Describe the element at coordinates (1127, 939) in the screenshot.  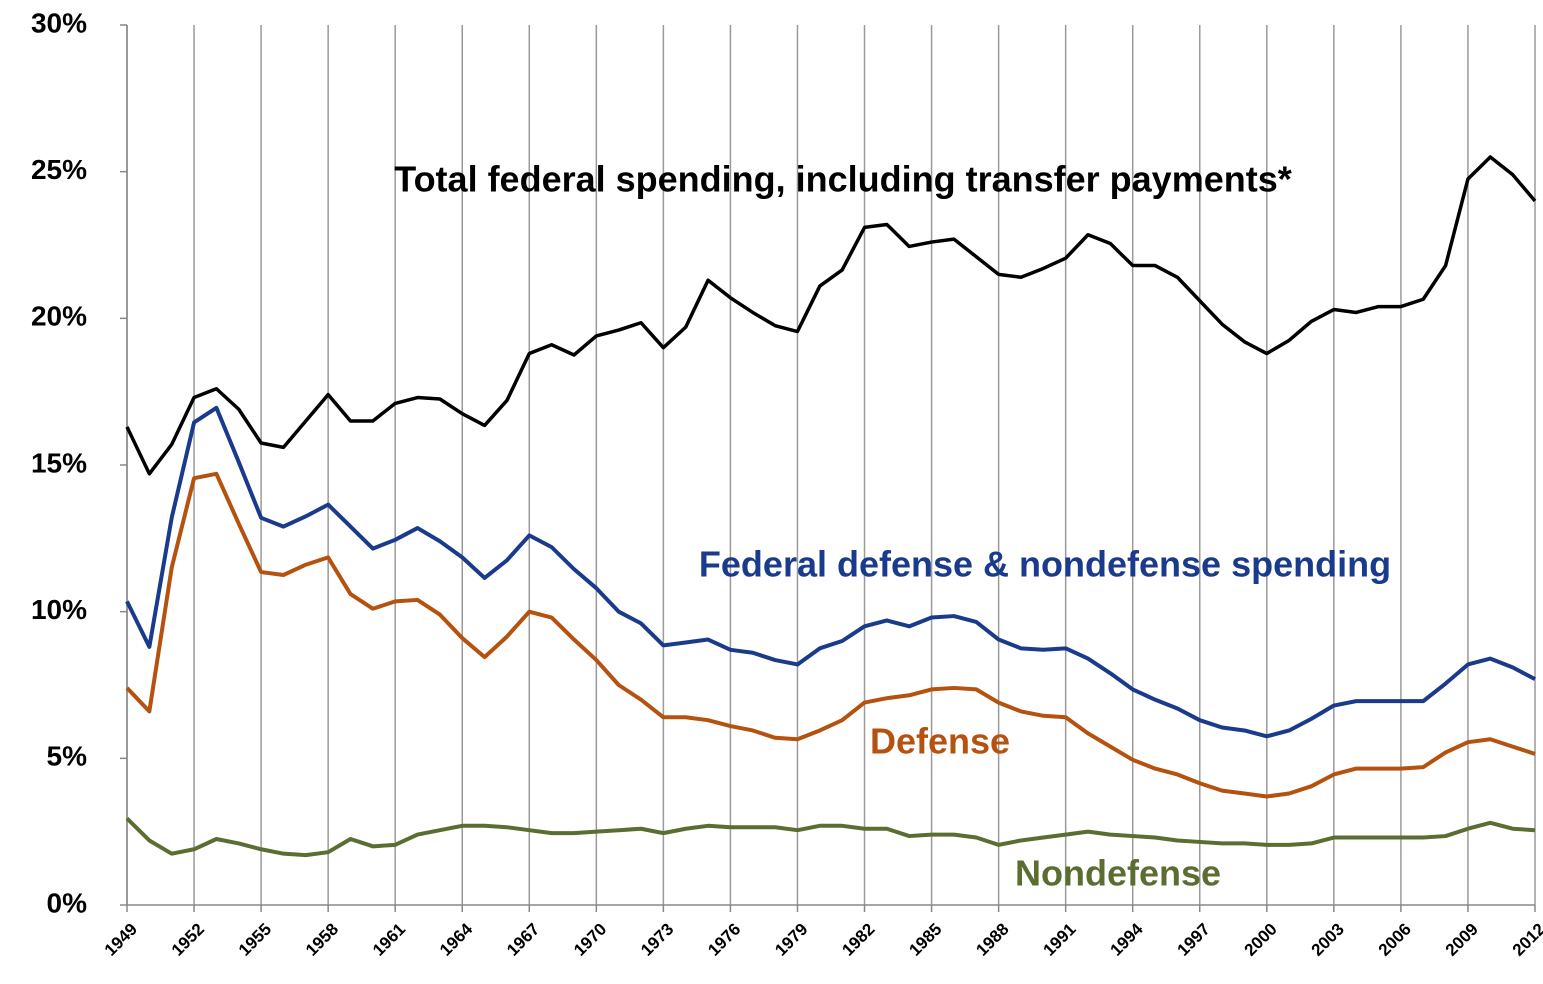
I see `x-tick-label: 1994` at that location.